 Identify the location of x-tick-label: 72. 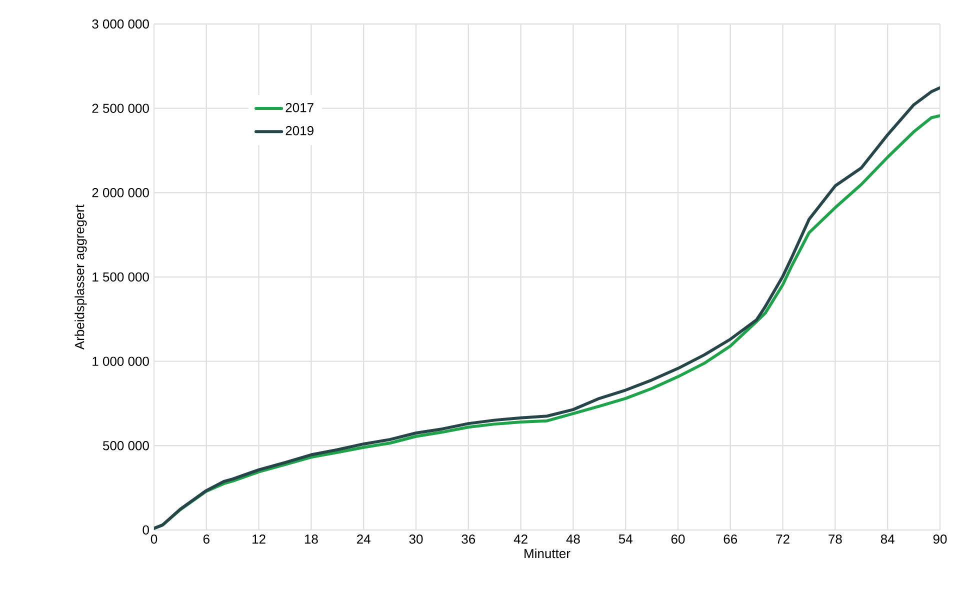
(783, 539).